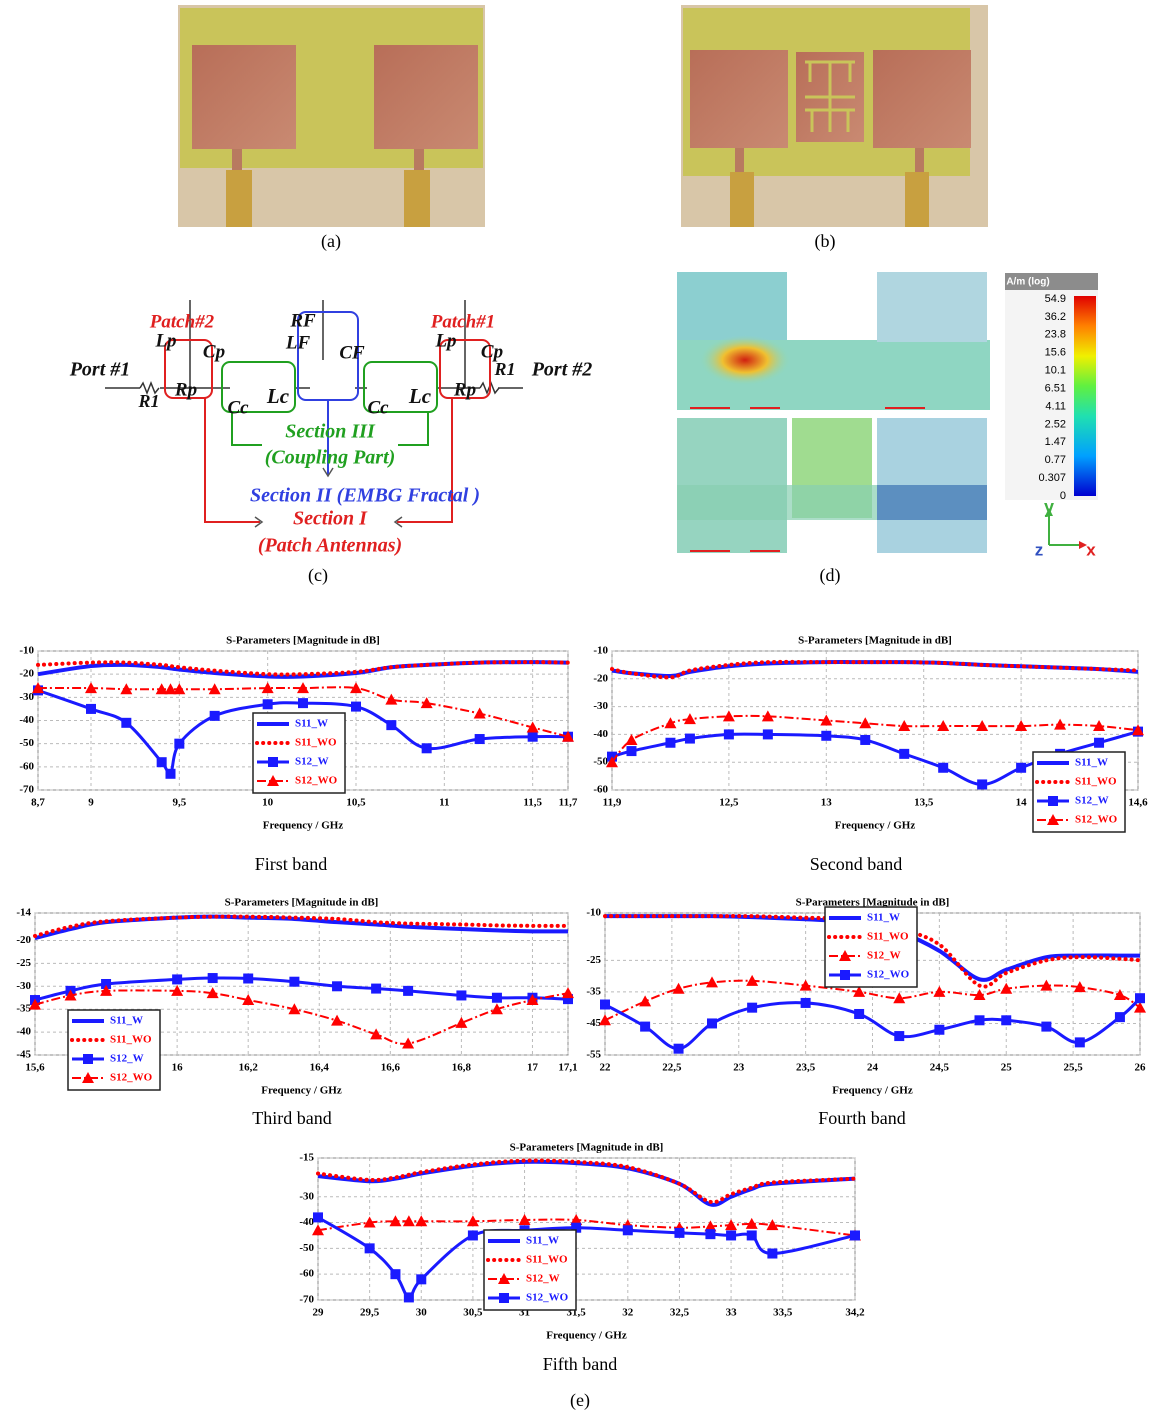 The height and width of the screenshot is (1418, 1155). Describe the element at coordinates (600, 651) in the screenshot. I see `y-tick-label: -10` at that location.